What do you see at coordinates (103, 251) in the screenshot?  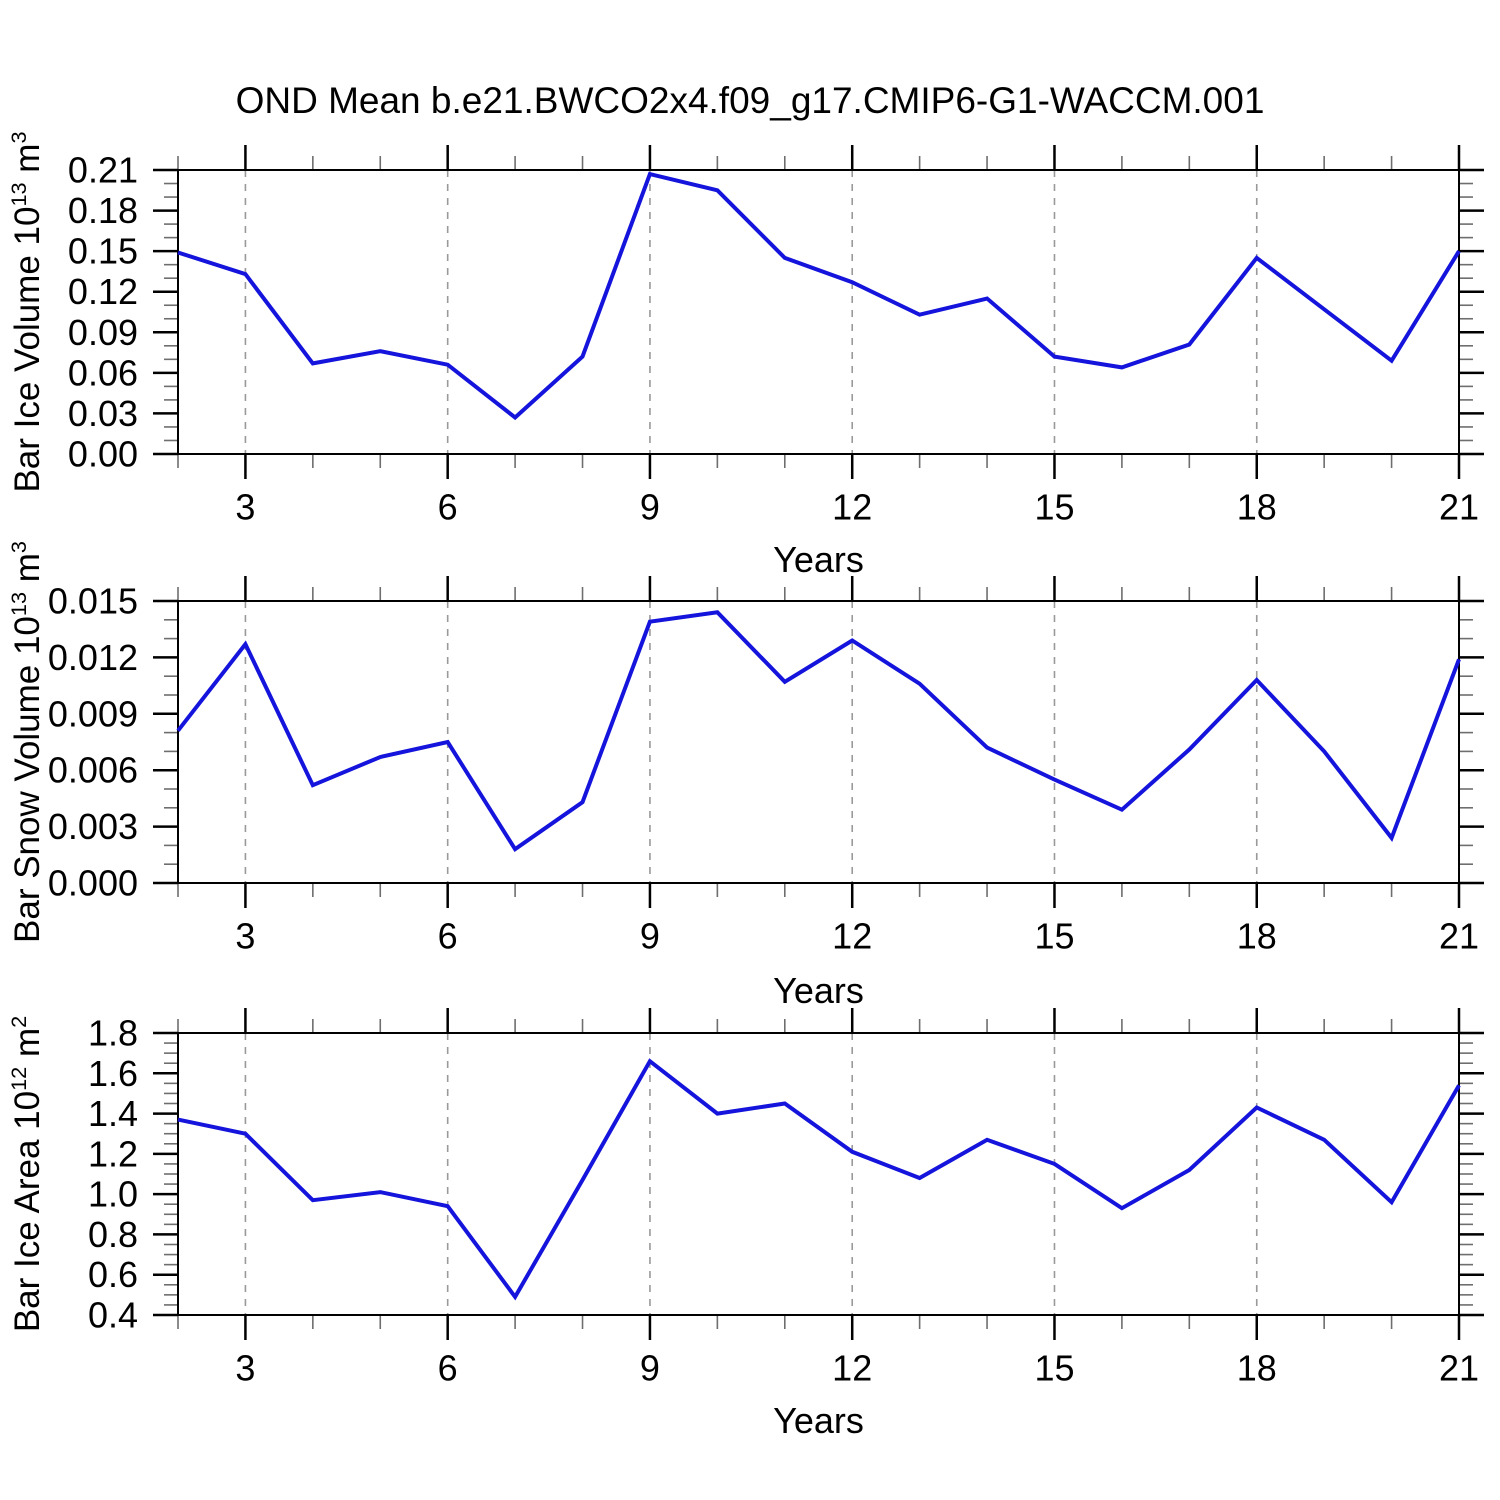 I see `y-tick-label: 0.15` at bounding box center [103, 251].